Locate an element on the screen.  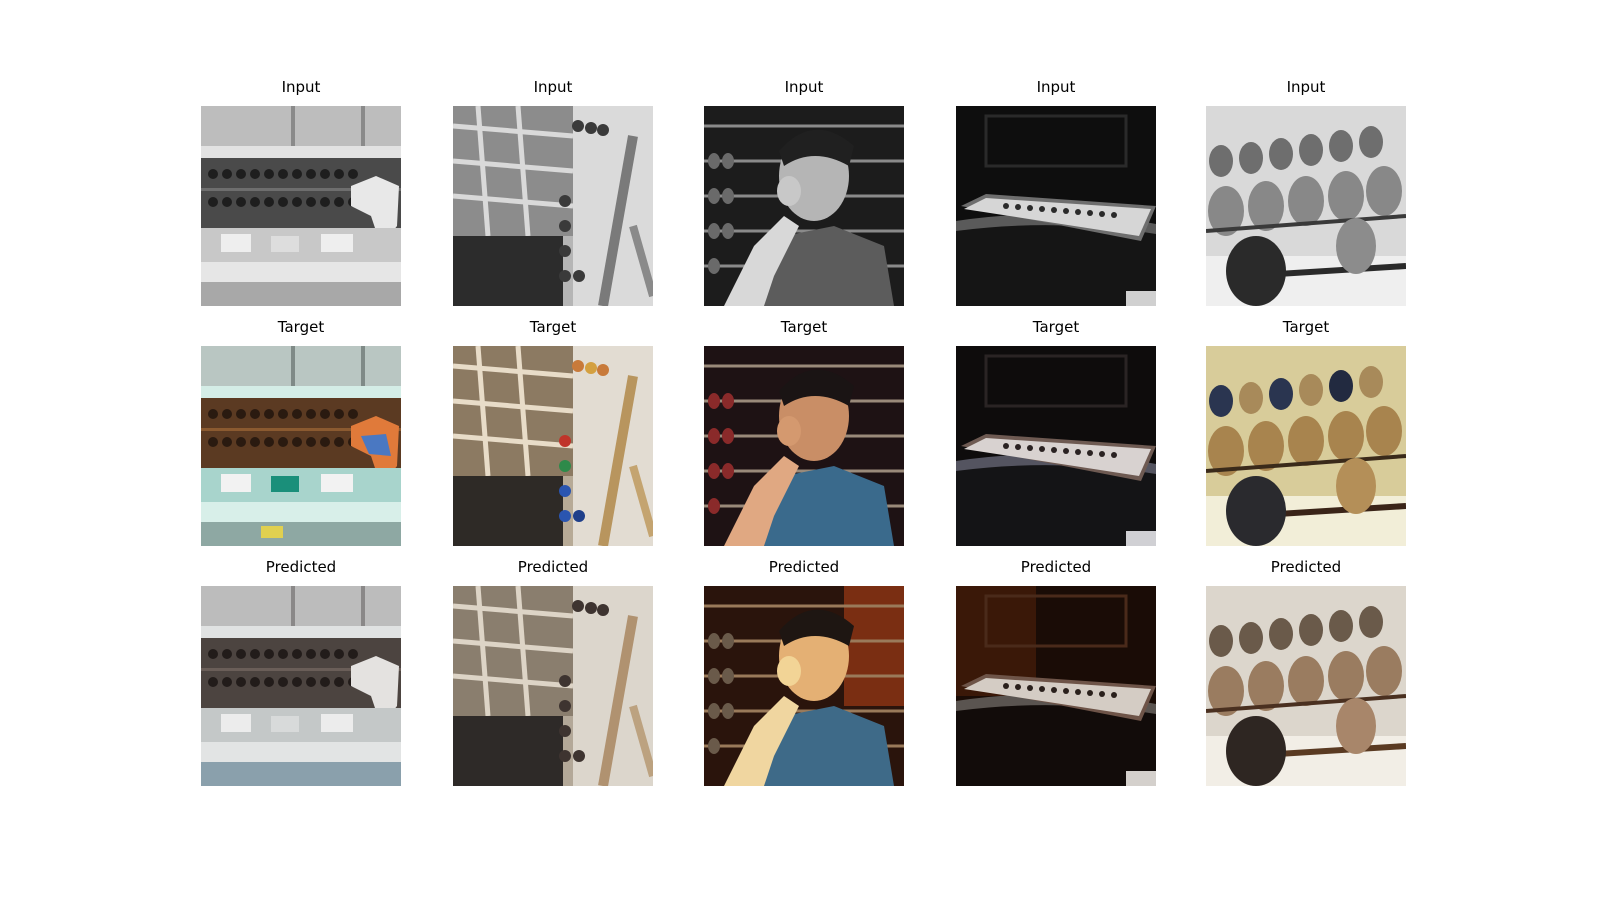
cell-predicted-5: Predicted is located at coordinates (1306, 671).